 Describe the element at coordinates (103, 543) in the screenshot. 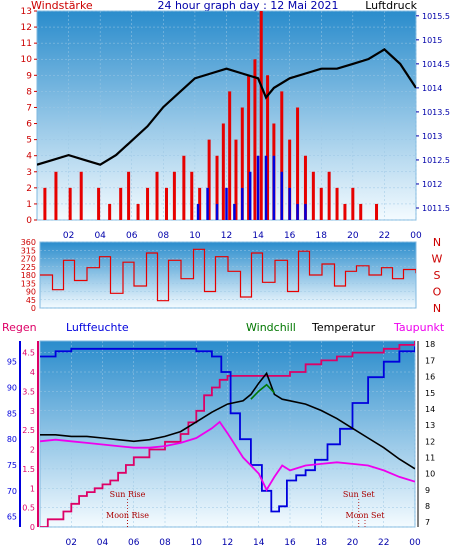

I see `x-tick-label: 04` at that location.